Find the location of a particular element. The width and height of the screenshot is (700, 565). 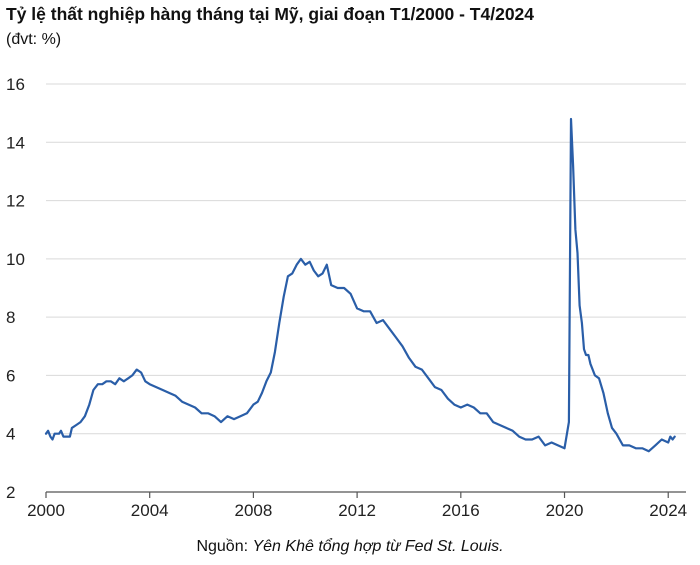

y-tick-label-2: 2 is located at coordinates (10, 492).